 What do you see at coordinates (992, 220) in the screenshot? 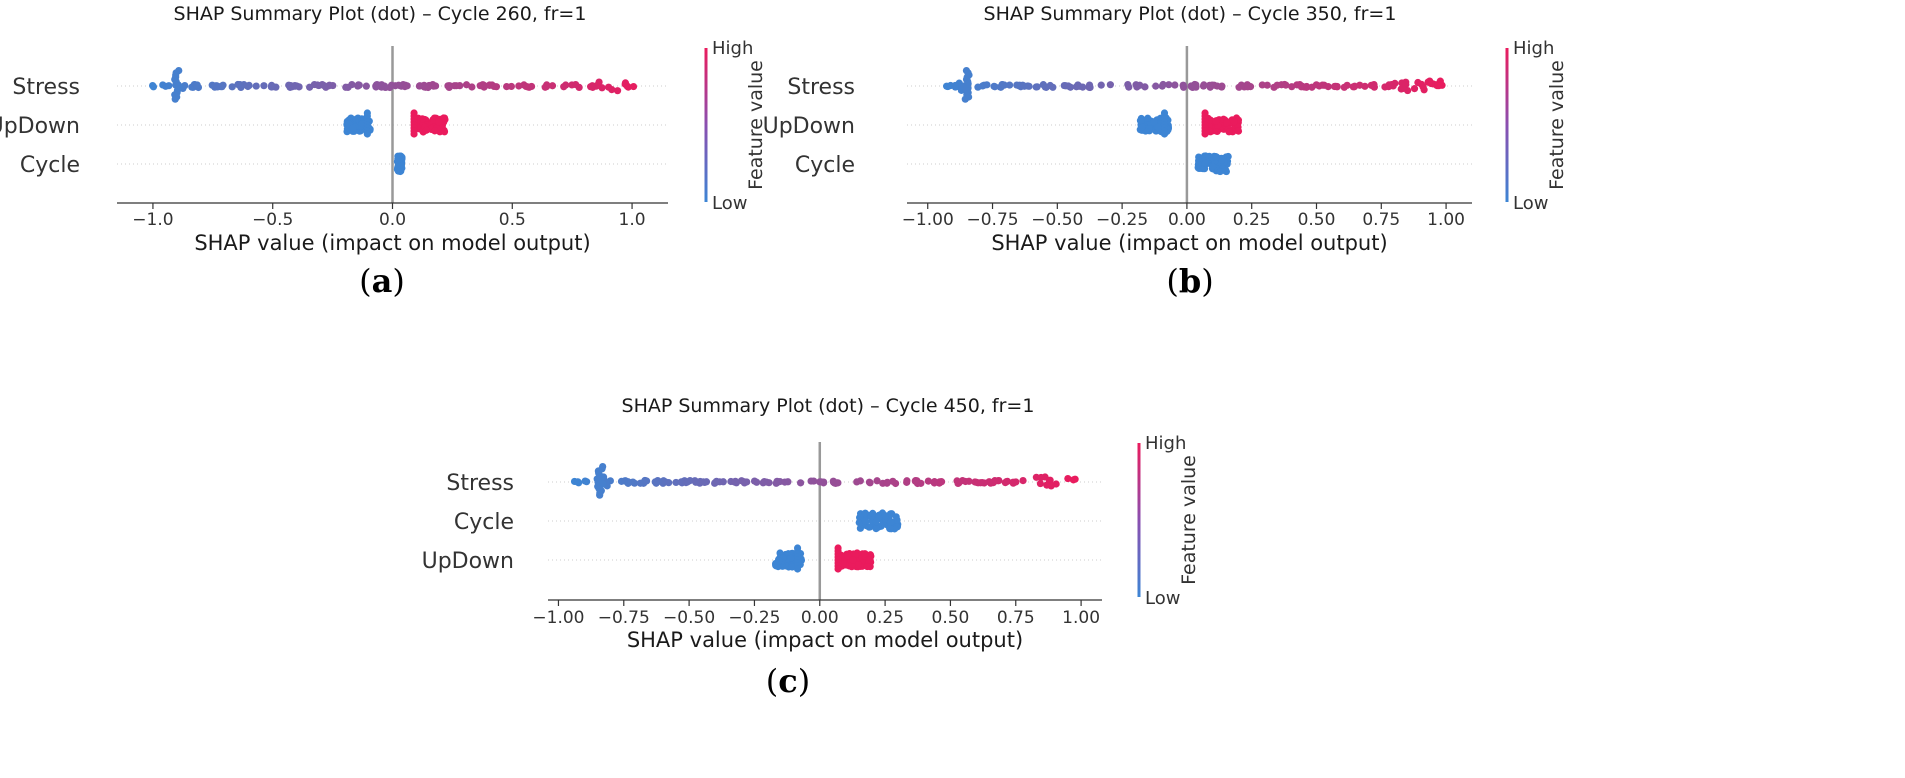
I see `x-tick-label: −0.75` at bounding box center [992, 220].